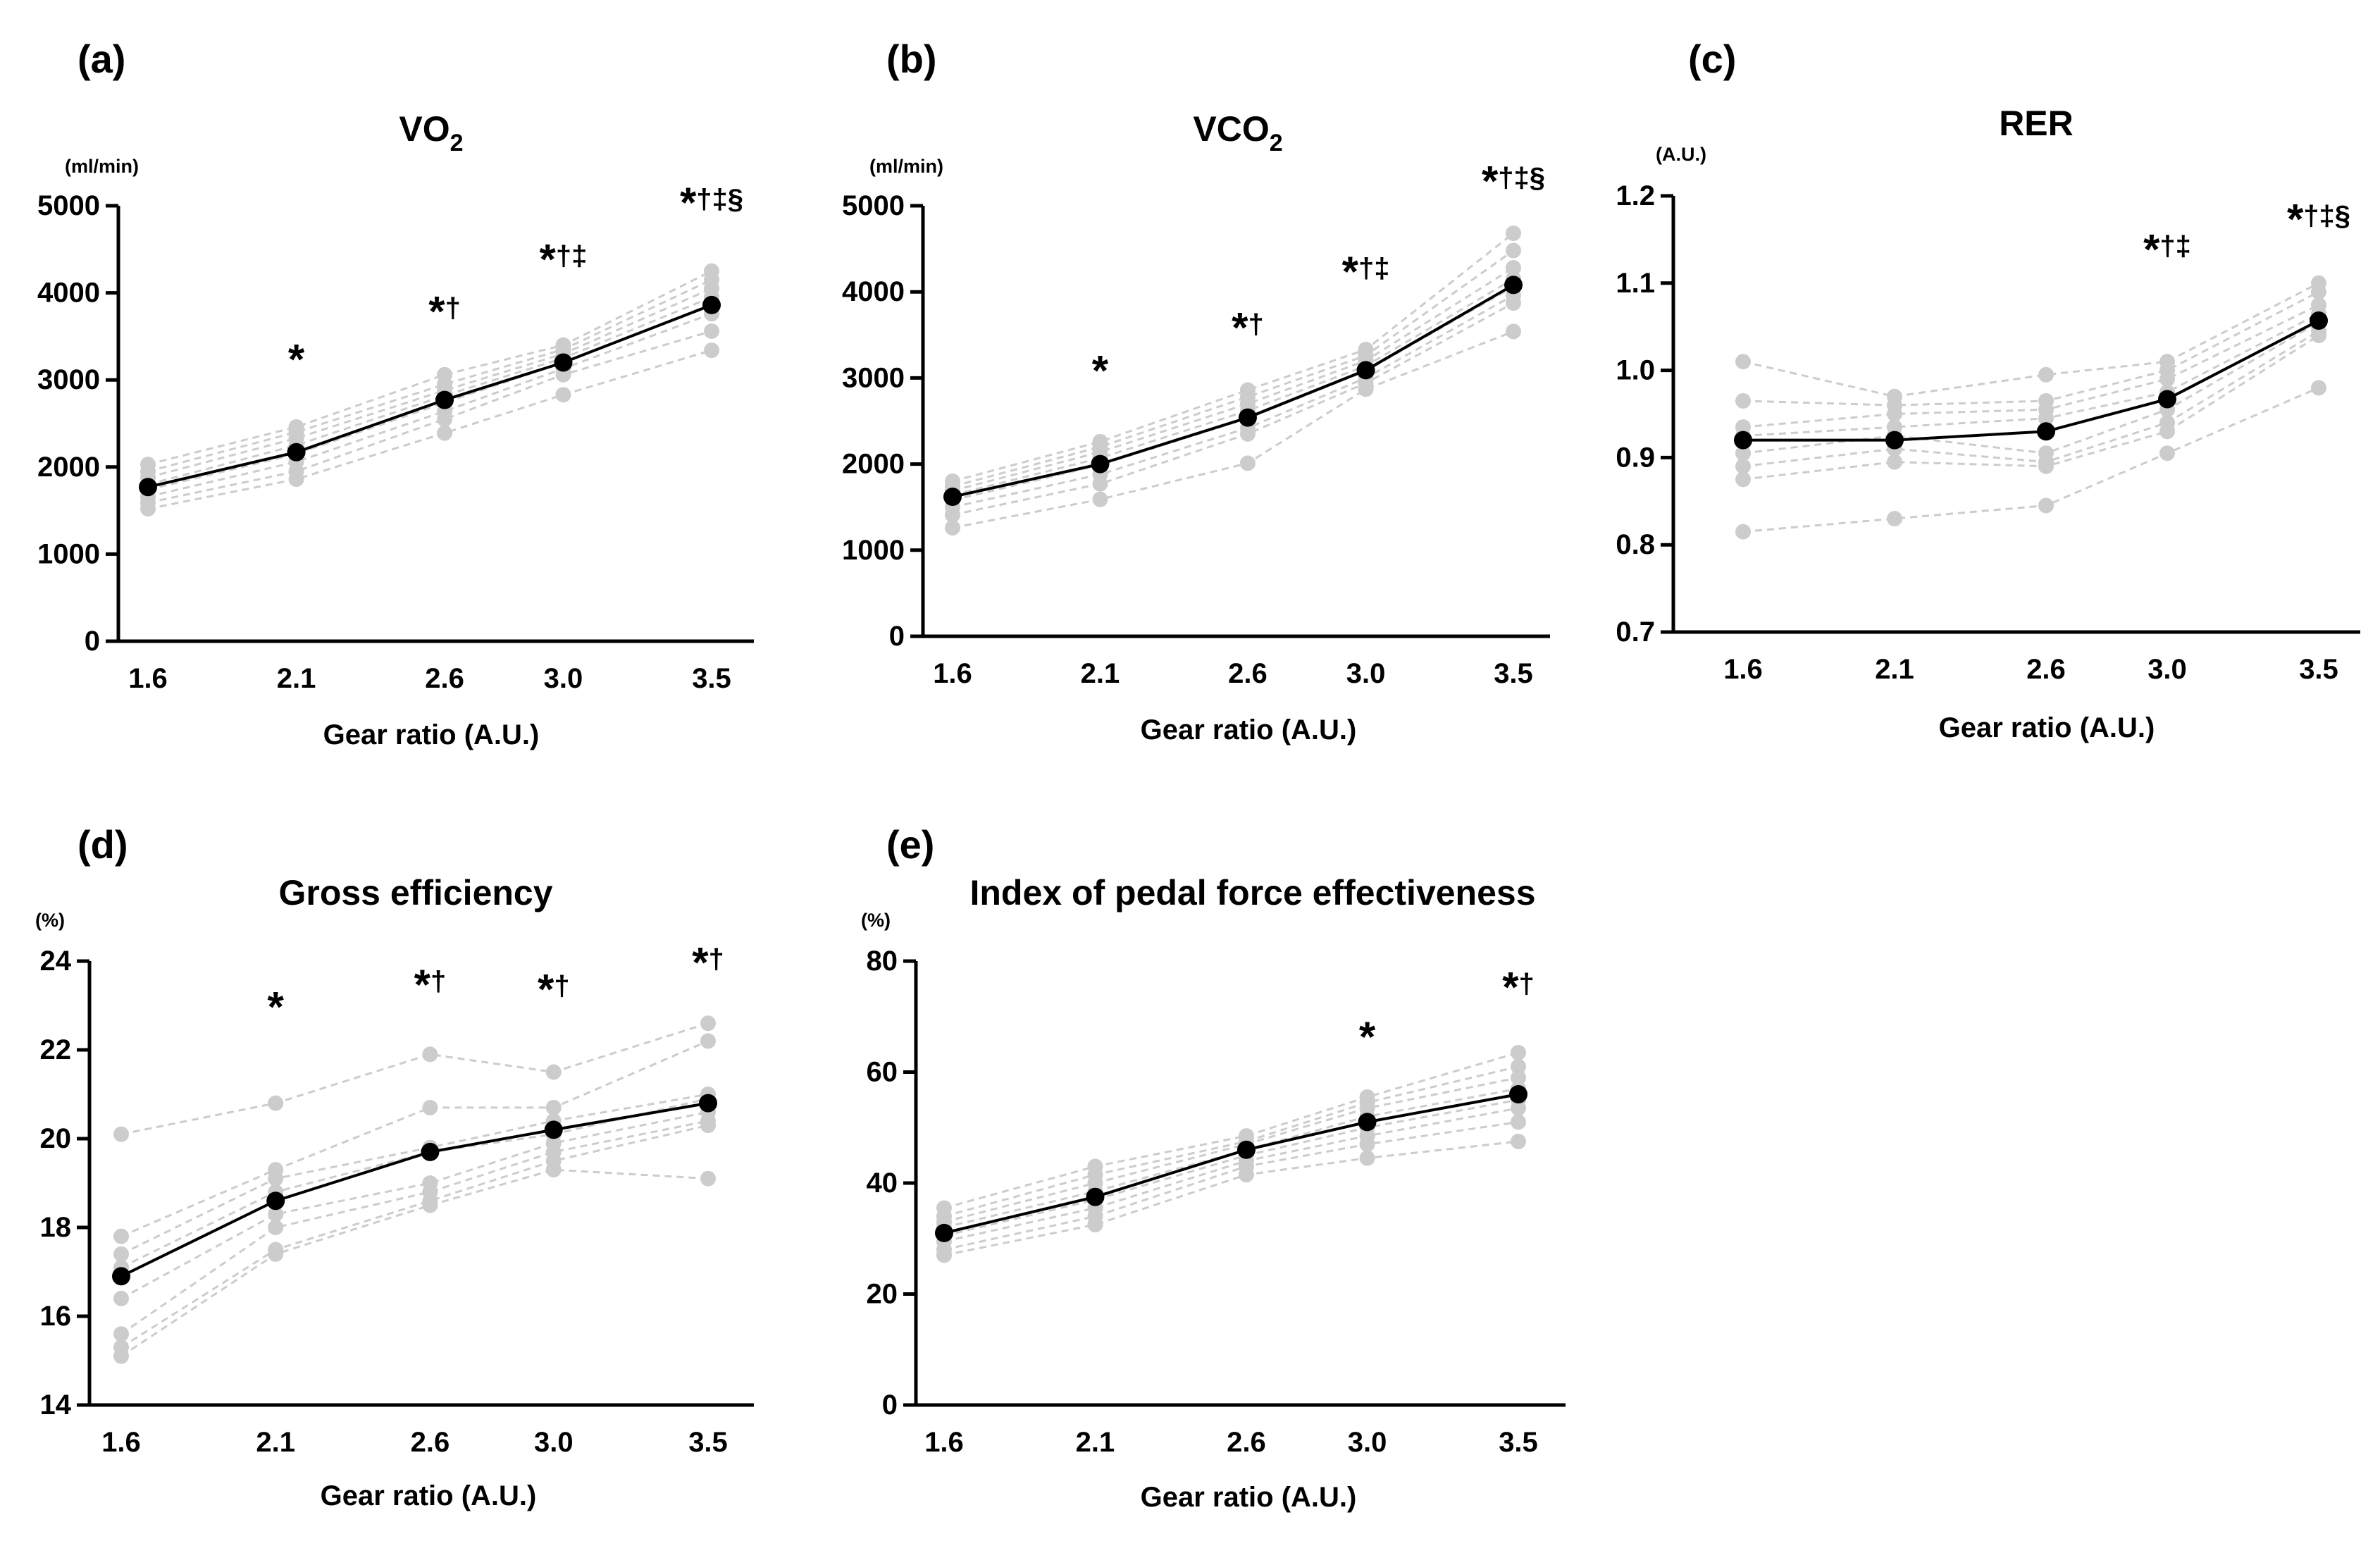  What do you see at coordinates (1237, 132) in the screenshot?
I see `chart-title: VCO2` at bounding box center [1237, 132].